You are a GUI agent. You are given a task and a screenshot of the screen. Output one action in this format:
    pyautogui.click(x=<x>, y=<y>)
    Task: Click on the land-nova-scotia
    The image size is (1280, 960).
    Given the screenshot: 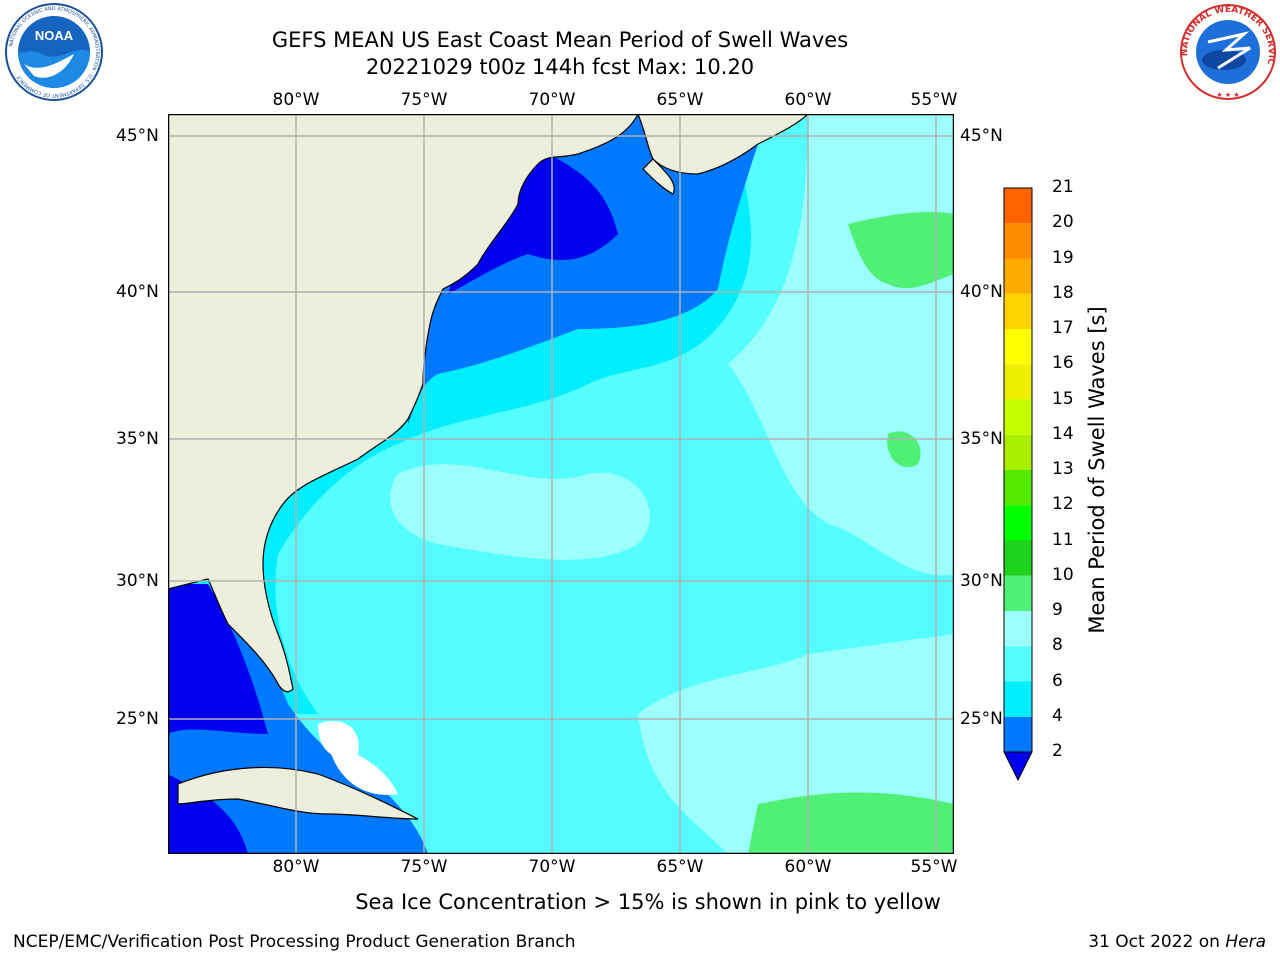 What is the action you would take?
    pyautogui.click(x=658, y=176)
    